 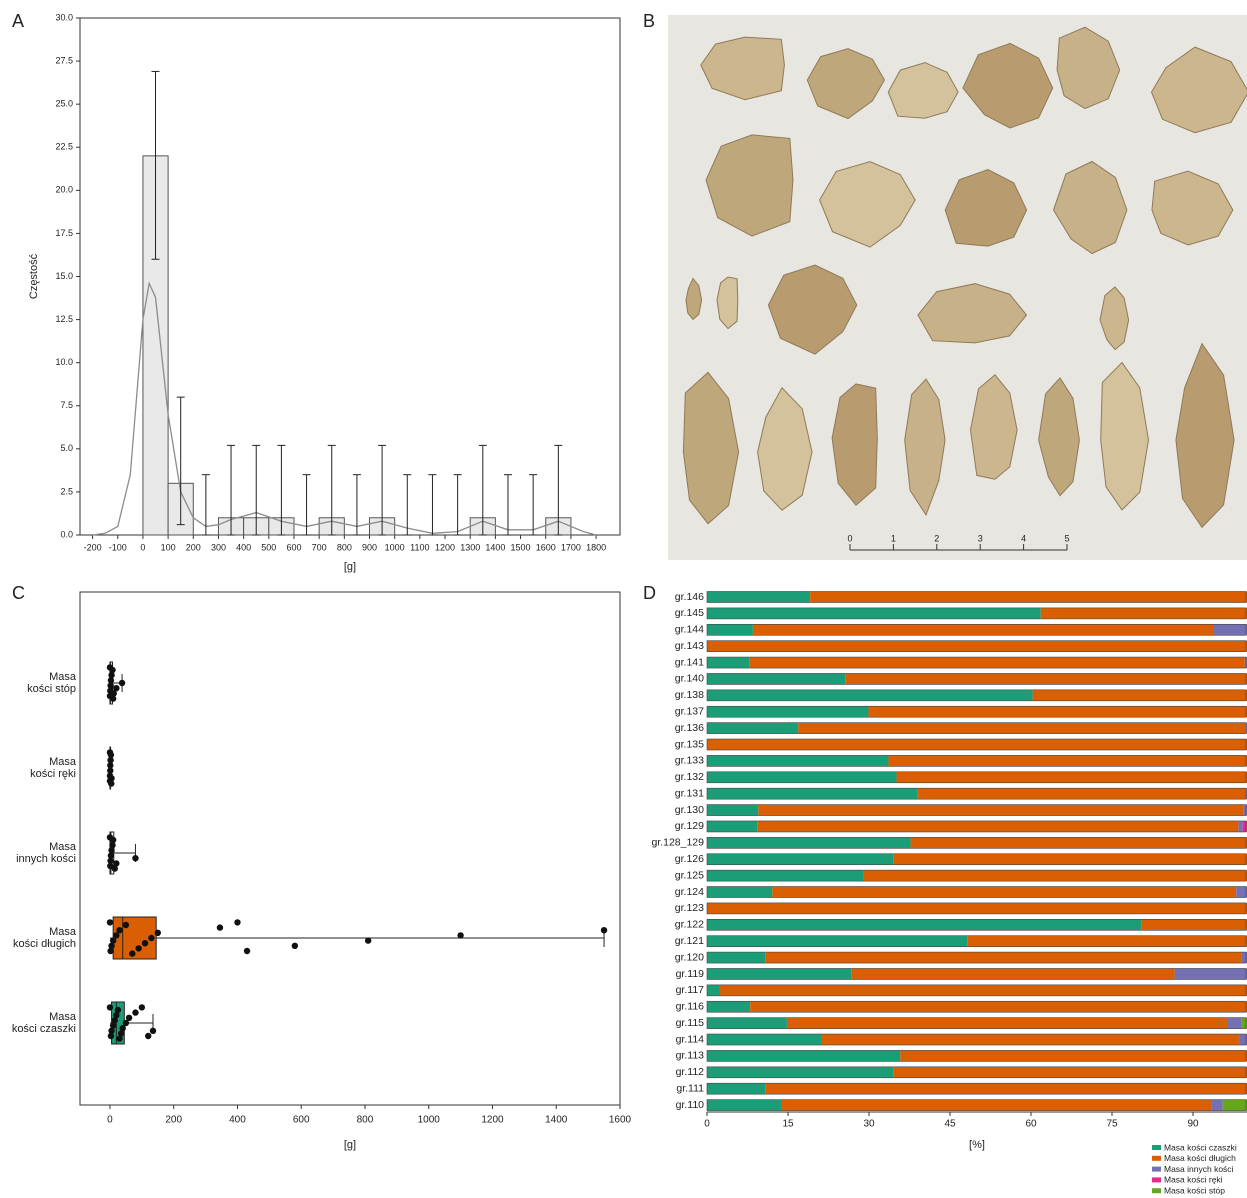 I want to click on category-label: gr.126, so click(x=689, y=859).